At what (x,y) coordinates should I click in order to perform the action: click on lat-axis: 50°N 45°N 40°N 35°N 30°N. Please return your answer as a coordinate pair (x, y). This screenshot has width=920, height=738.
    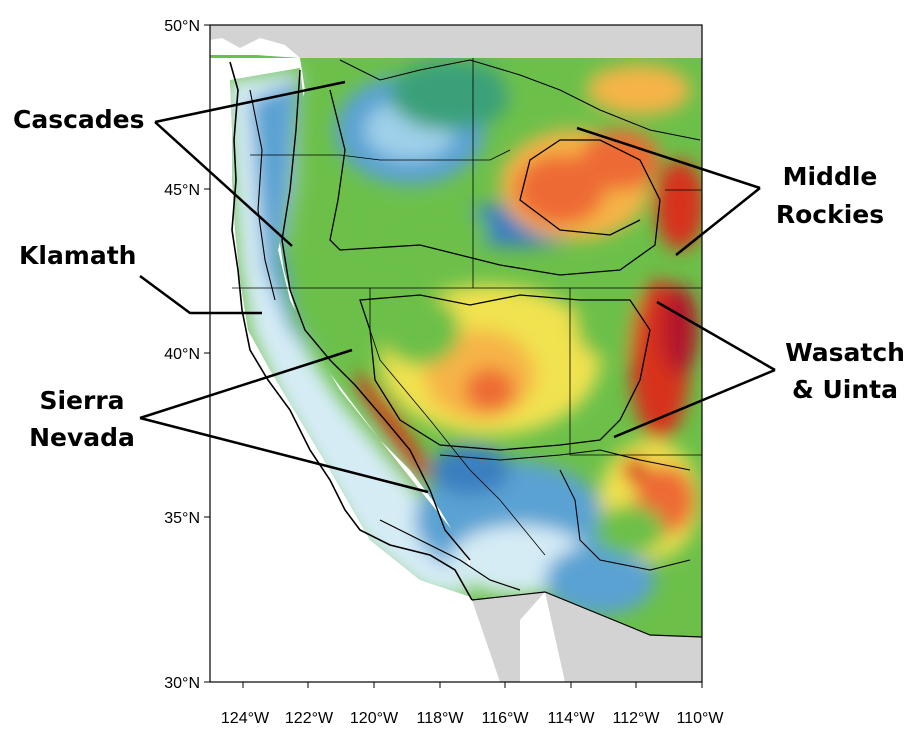
    Looking at the image, I should click on (187, 355).